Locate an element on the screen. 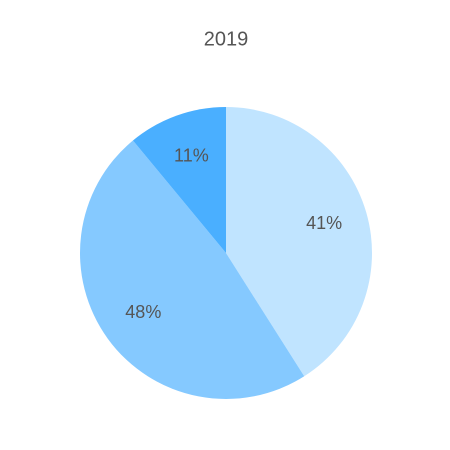  pie-slice is located at coordinates (179, 180).